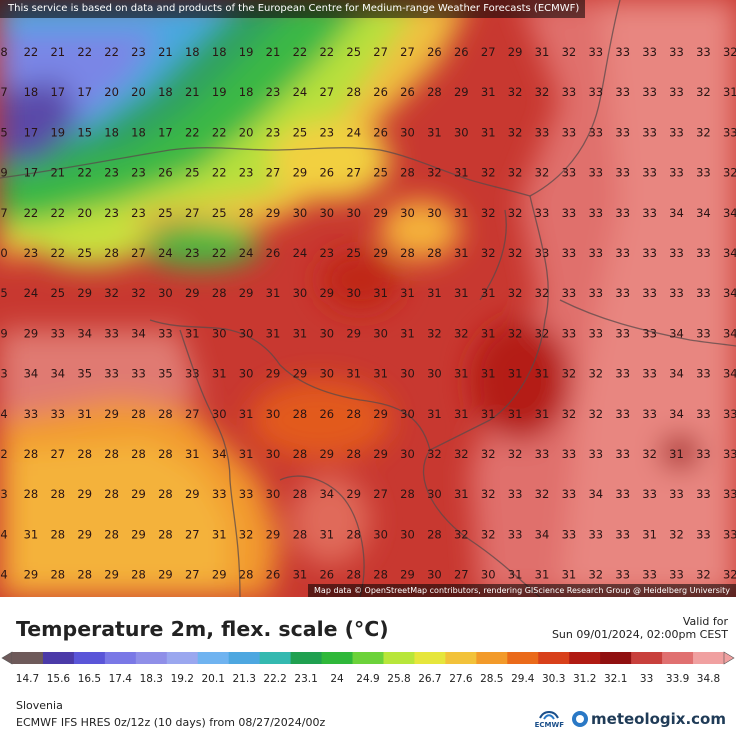 The image size is (736, 736). I want to click on scale-tick-label: 26.7, so click(429, 679).